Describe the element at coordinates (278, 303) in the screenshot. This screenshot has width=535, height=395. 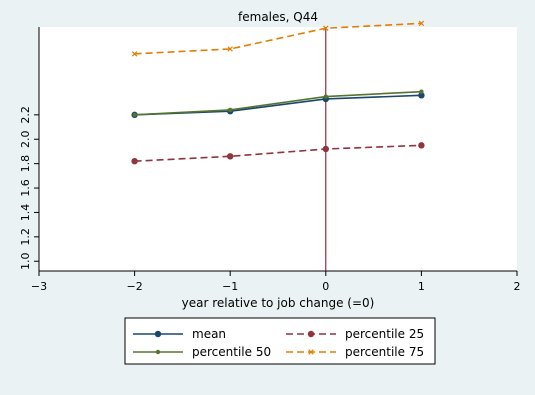
I see `x-axis-label: year relative to job change (=0)` at that location.